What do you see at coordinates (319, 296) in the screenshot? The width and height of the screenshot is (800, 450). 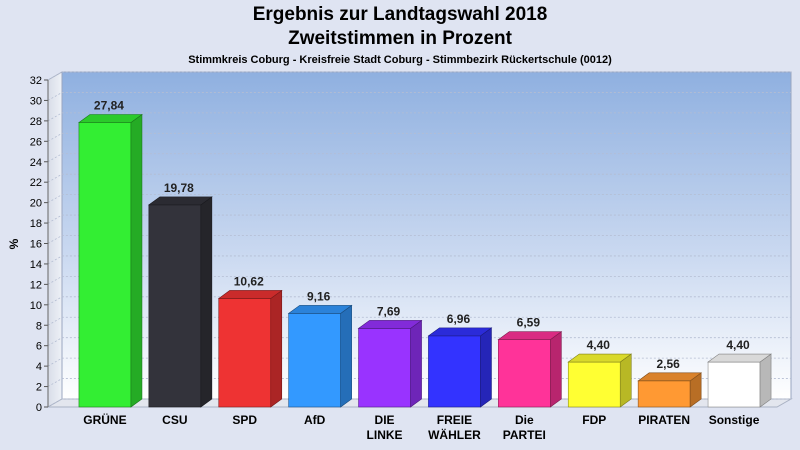 I see `data-label: 9,16` at bounding box center [319, 296].